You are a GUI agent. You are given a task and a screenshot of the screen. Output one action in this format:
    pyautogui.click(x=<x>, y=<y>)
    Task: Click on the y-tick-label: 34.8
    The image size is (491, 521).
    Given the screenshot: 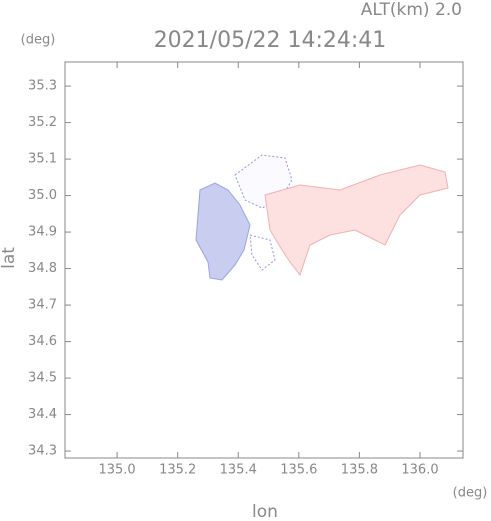 What is the action you would take?
    pyautogui.click(x=42, y=268)
    